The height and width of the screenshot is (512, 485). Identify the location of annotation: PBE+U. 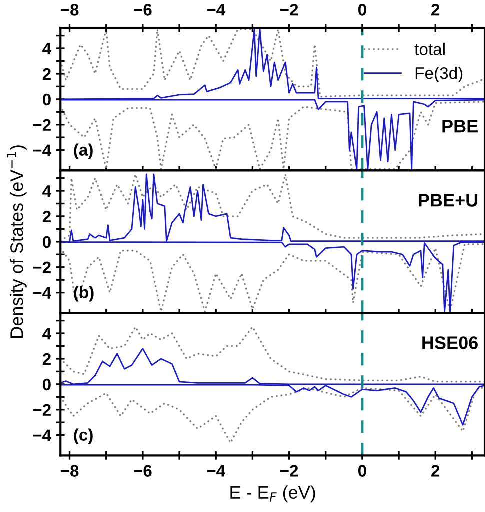
(448, 200).